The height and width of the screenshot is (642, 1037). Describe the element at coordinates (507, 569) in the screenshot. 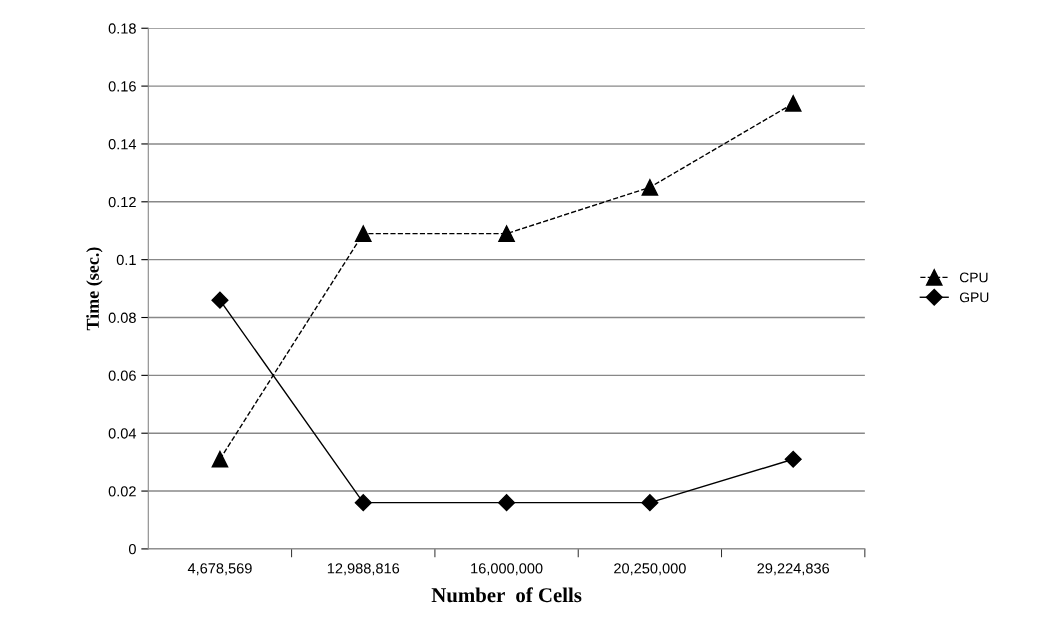

I see `x-tick-label: 16,000,000` at that location.